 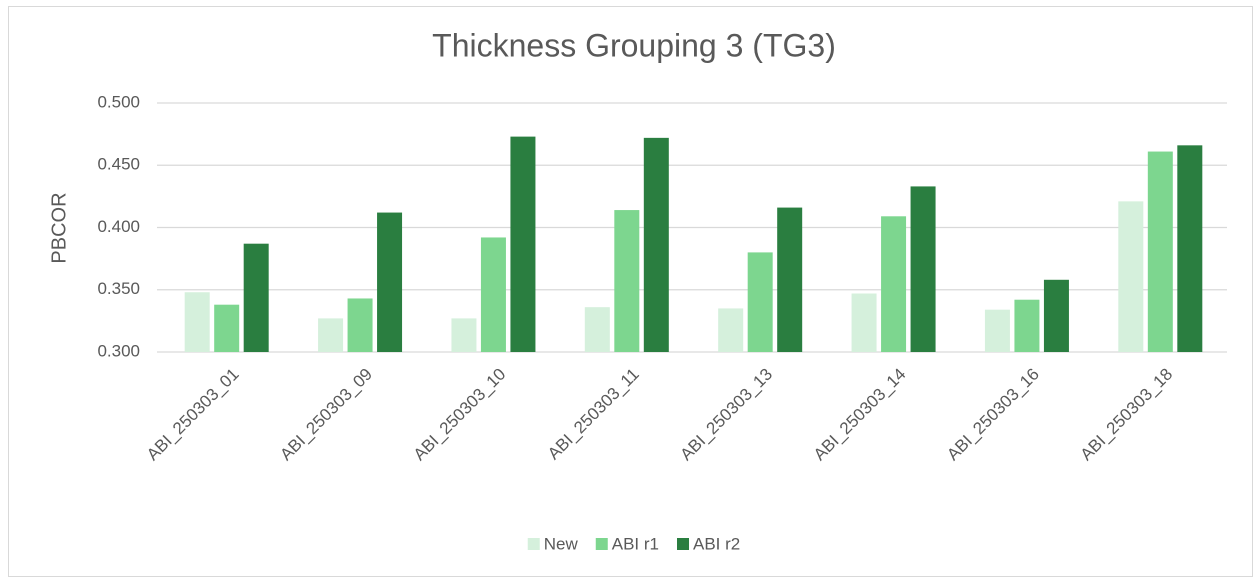 I want to click on y-tick-label: 0.300, so click(x=118, y=350).